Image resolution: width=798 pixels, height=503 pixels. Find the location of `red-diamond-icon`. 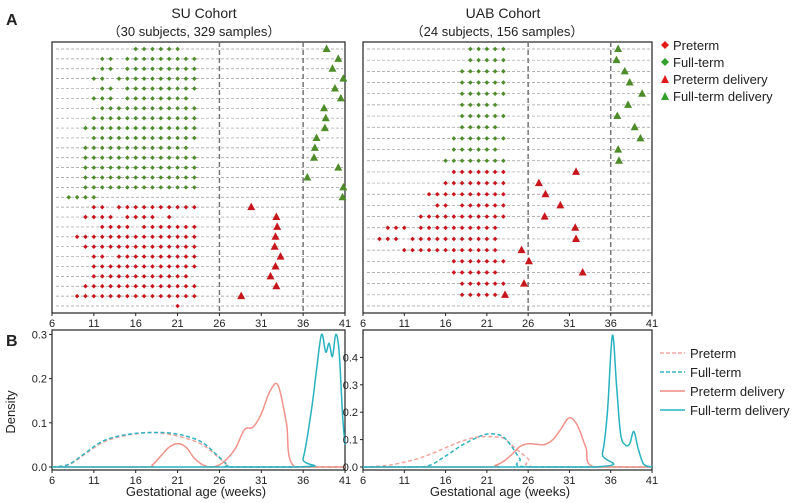

red-diamond-icon is located at coordinates (665, 45).